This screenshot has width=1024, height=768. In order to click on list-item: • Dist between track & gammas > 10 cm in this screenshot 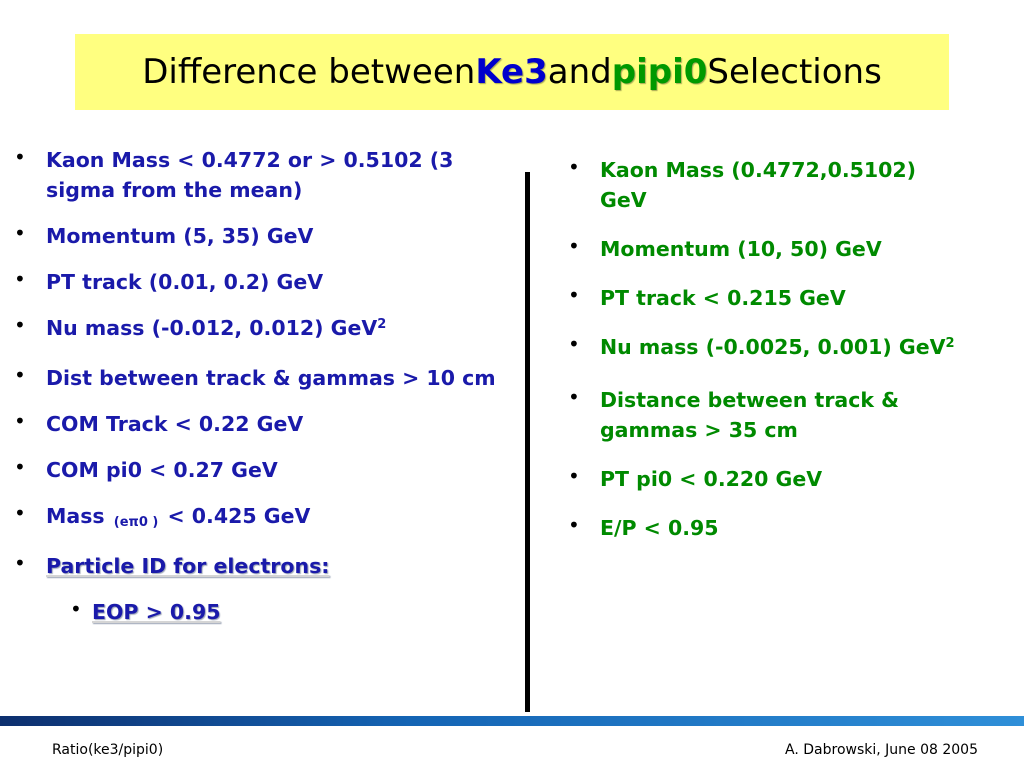, I will do `click(261, 378)`.